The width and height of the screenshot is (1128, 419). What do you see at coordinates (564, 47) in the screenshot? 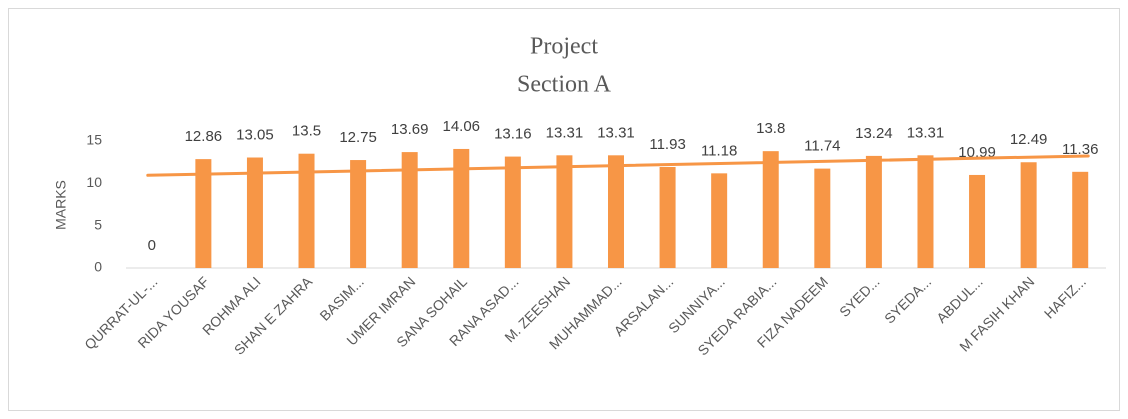
I see `chart-title: Project` at bounding box center [564, 47].